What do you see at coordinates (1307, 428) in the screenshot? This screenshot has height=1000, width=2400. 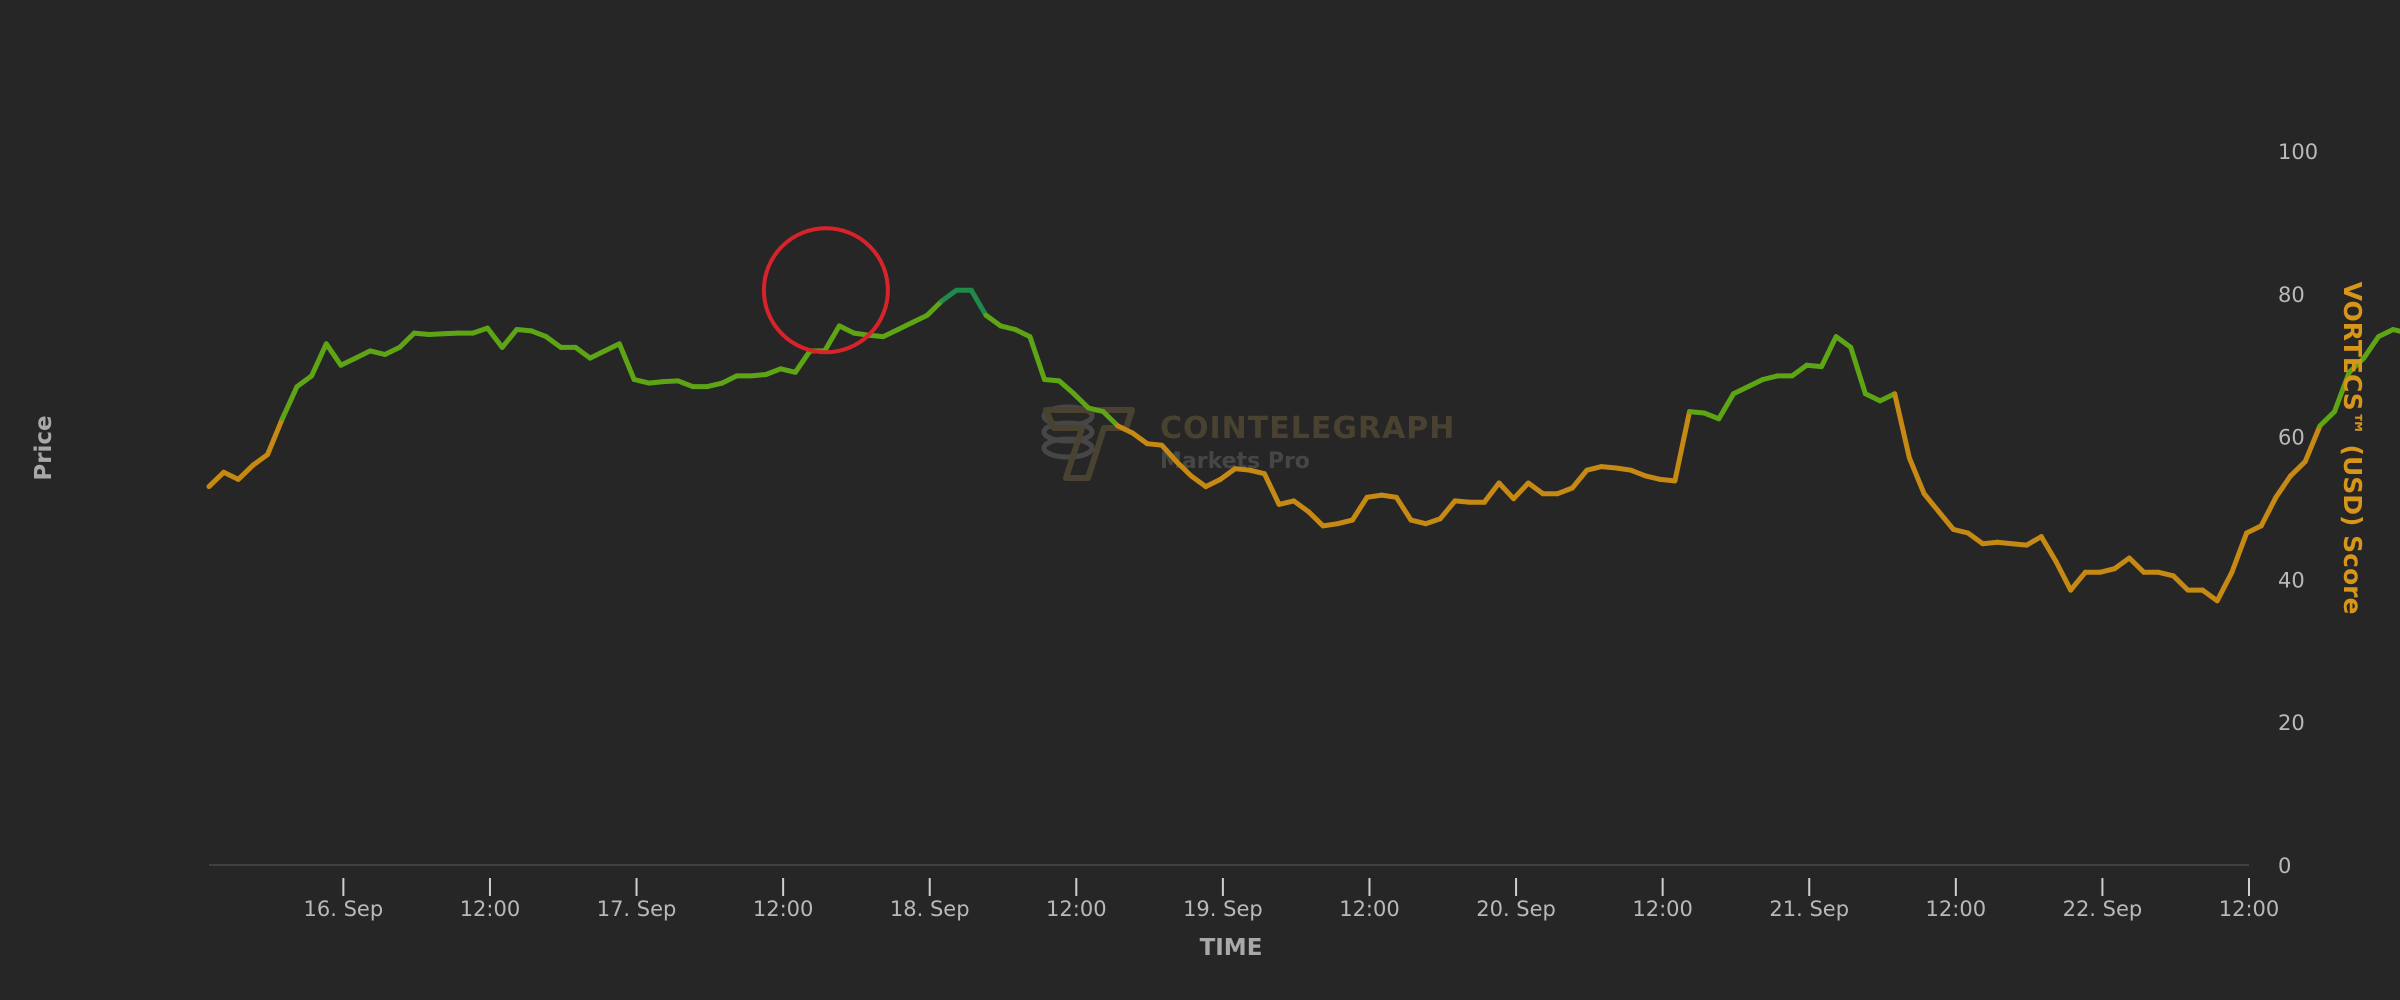 I see `watermark-title: COINTELEGRAPH` at bounding box center [1307, 428].